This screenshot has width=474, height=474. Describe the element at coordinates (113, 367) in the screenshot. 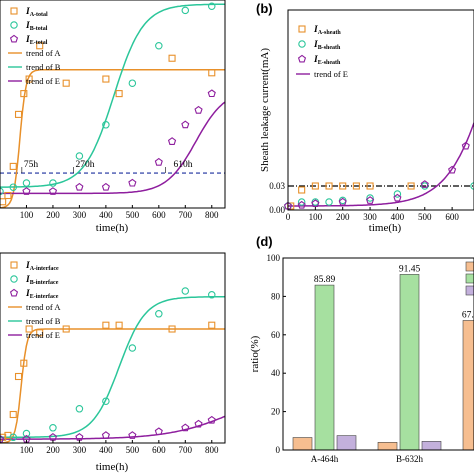

I see `trend-line-B-interface` at that location.